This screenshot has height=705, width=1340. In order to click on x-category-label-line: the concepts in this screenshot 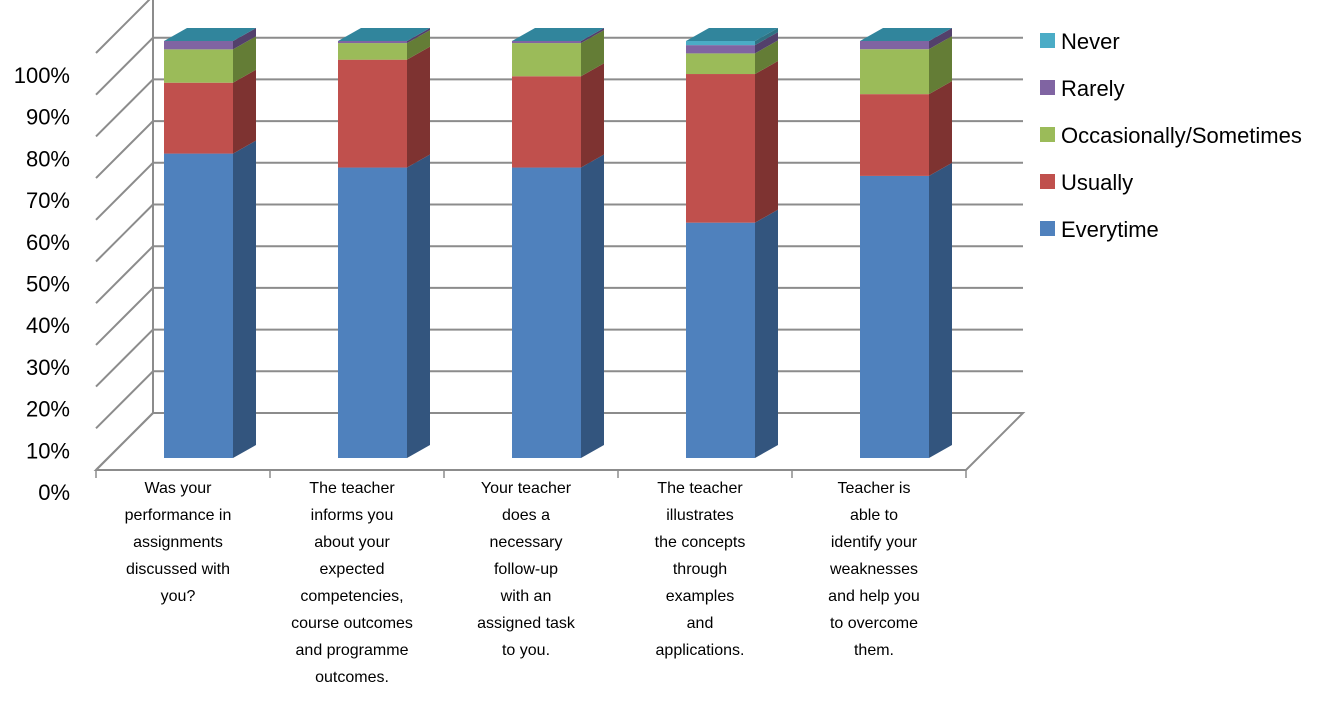, I will do `click(700, 542)`.